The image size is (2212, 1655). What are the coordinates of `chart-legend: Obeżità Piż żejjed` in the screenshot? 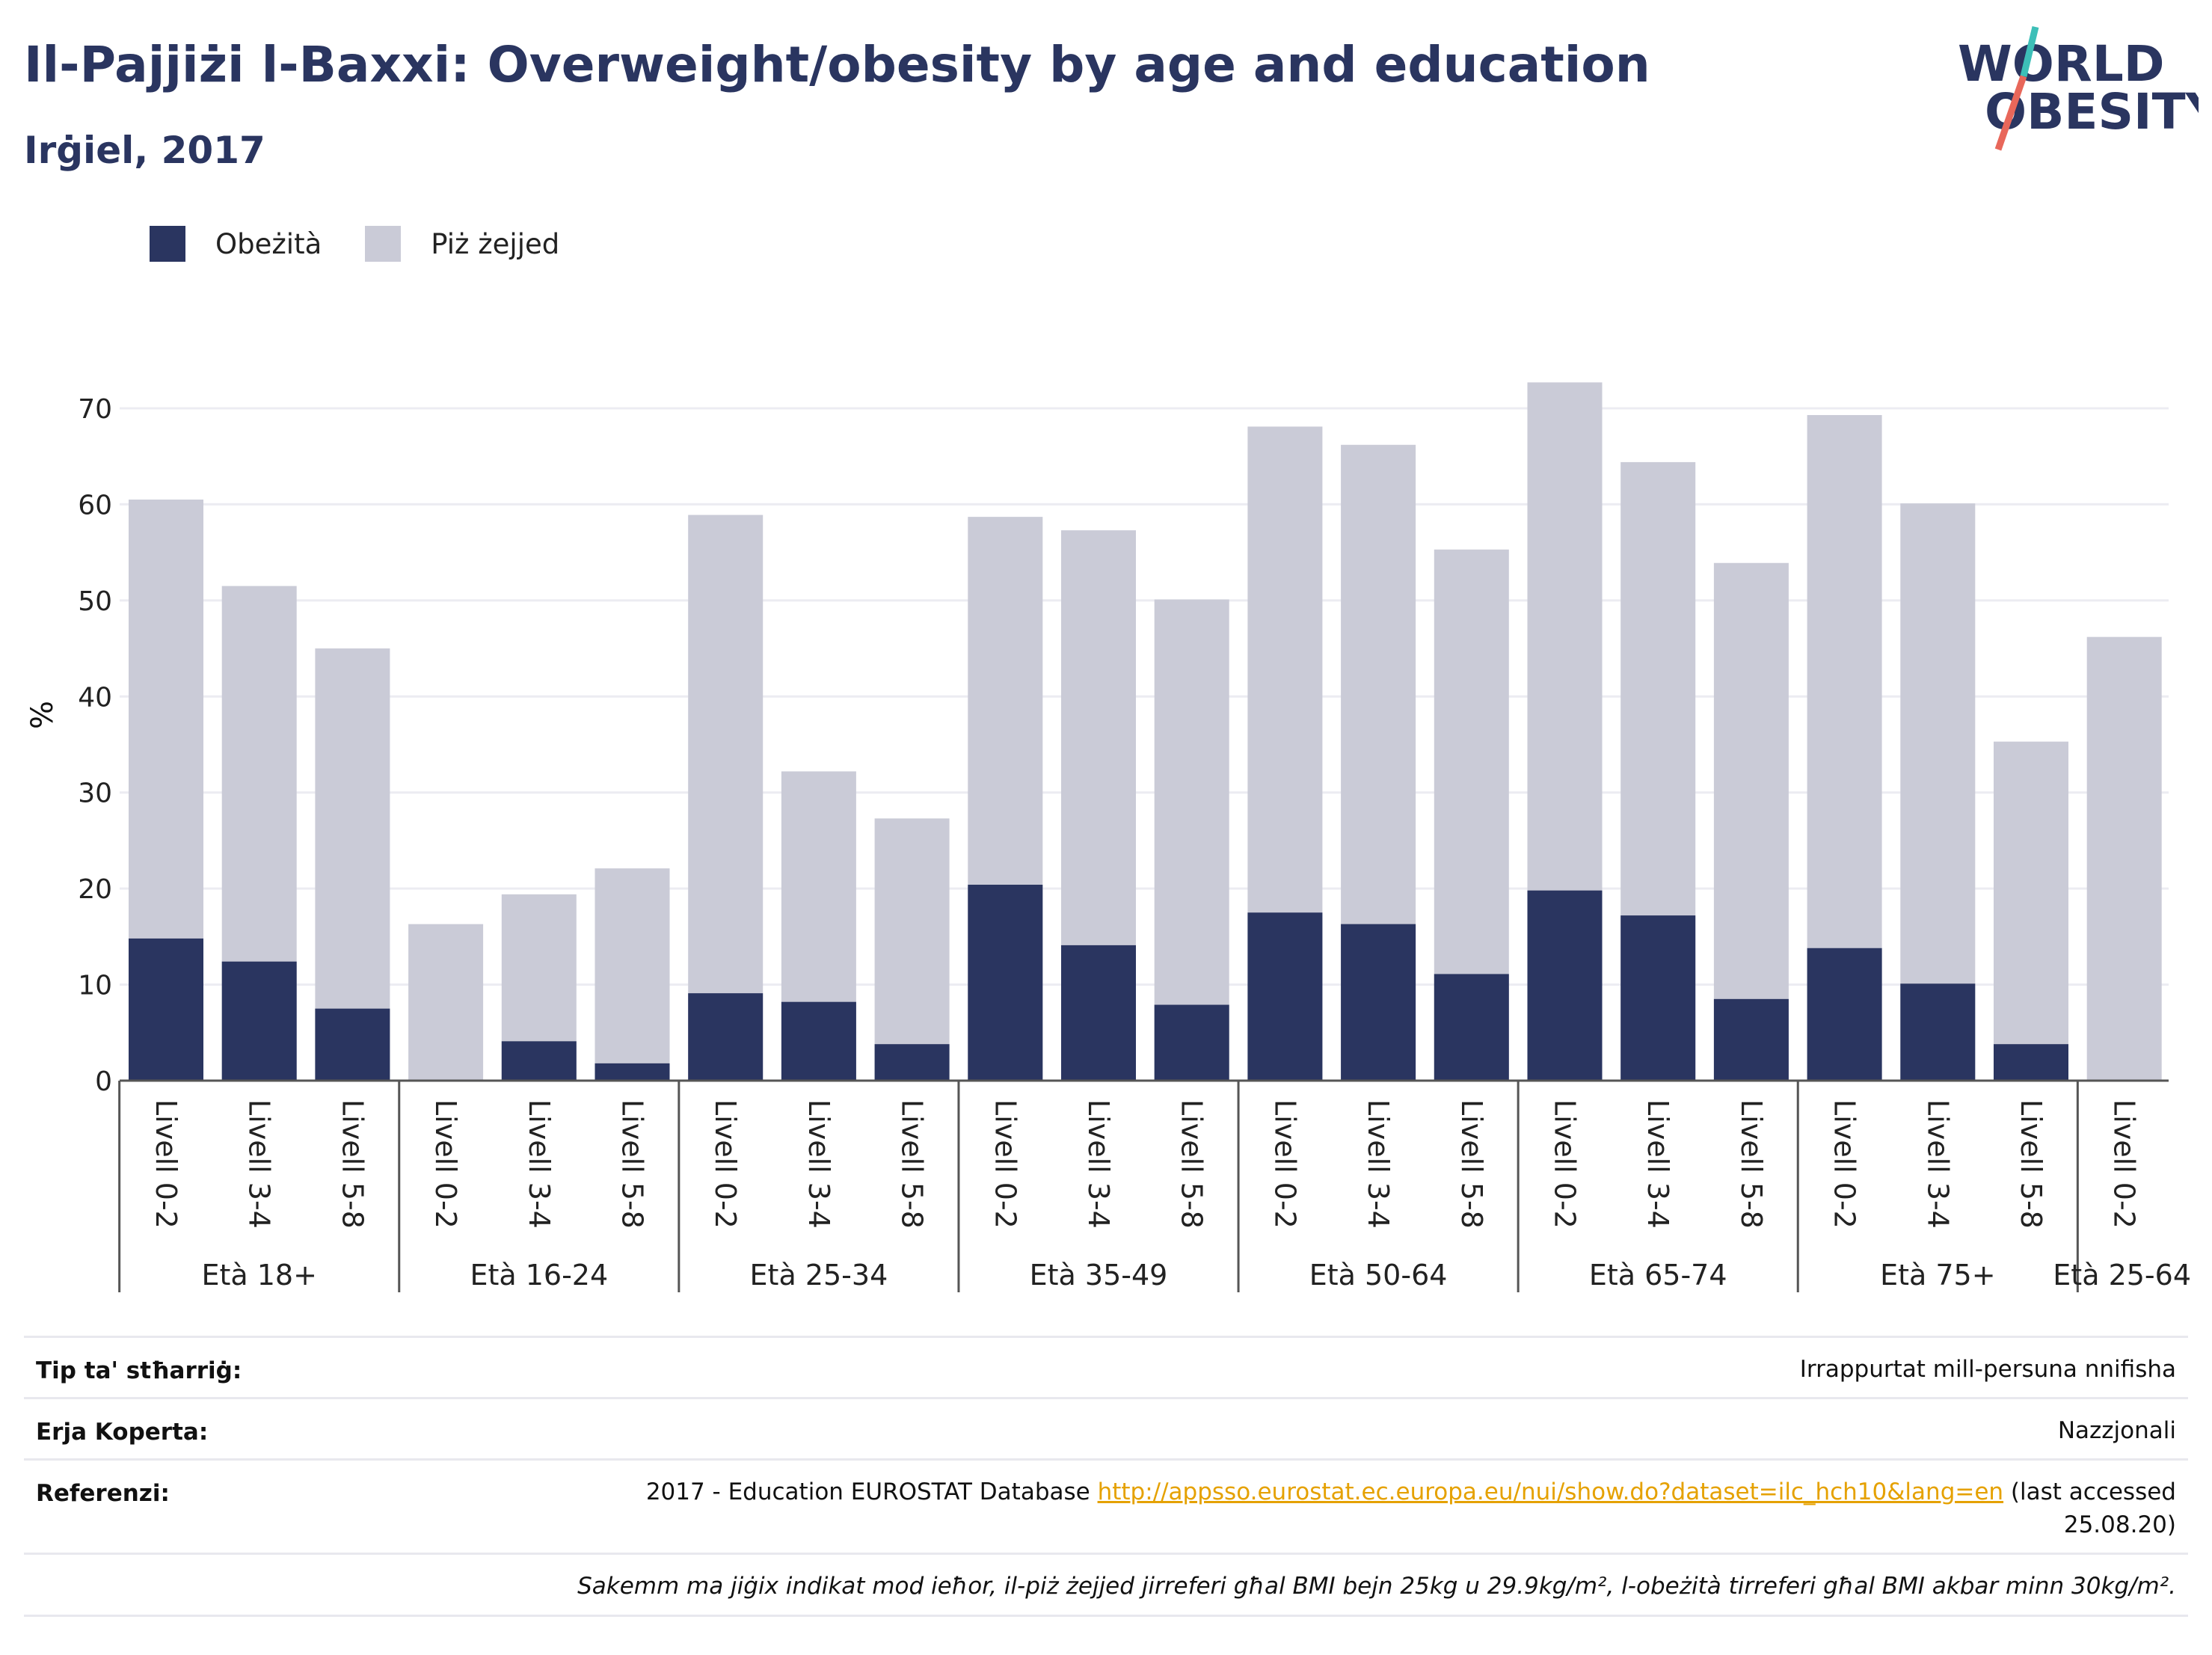 It's located at (376, 243).